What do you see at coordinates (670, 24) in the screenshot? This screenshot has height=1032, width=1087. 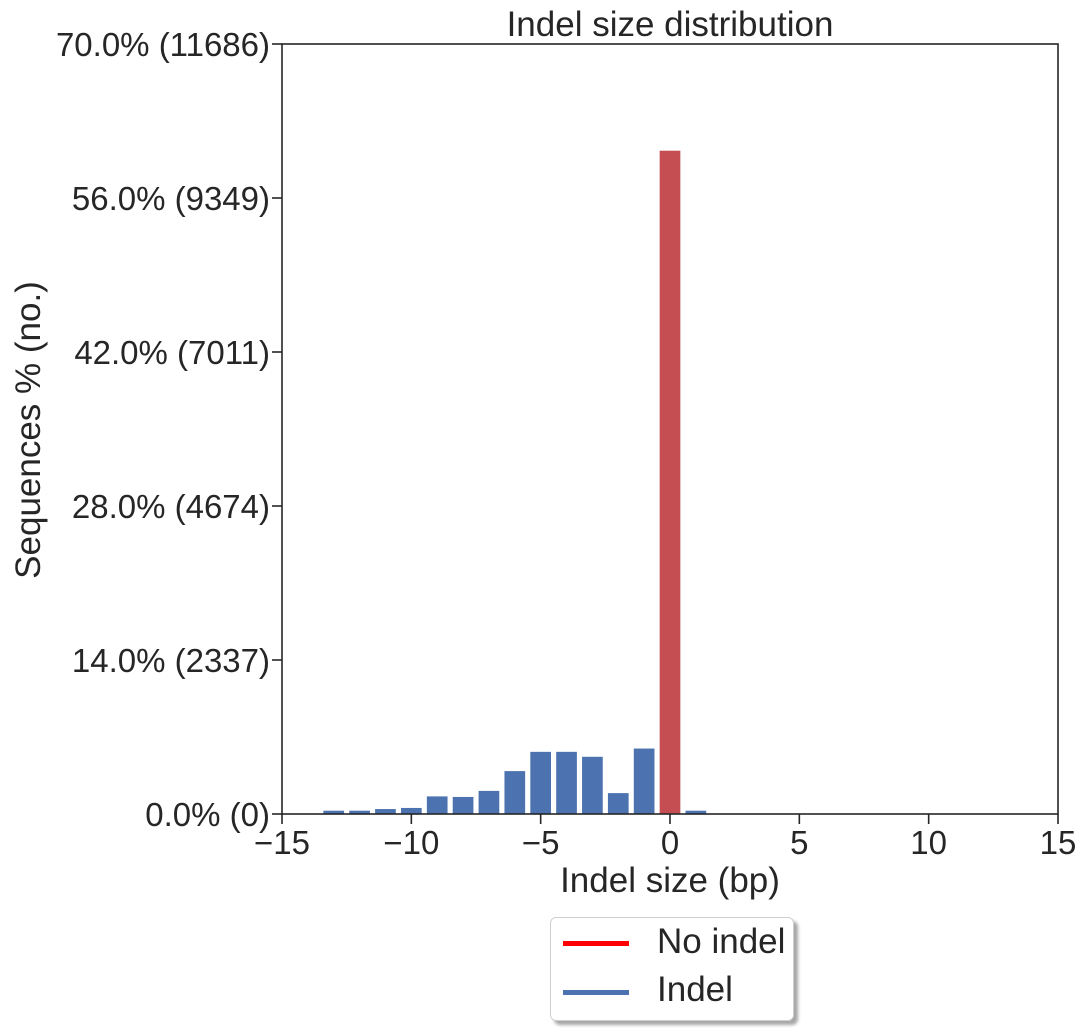 I see `chart-title: Indel size distribution` at bounding box center [670, 24].